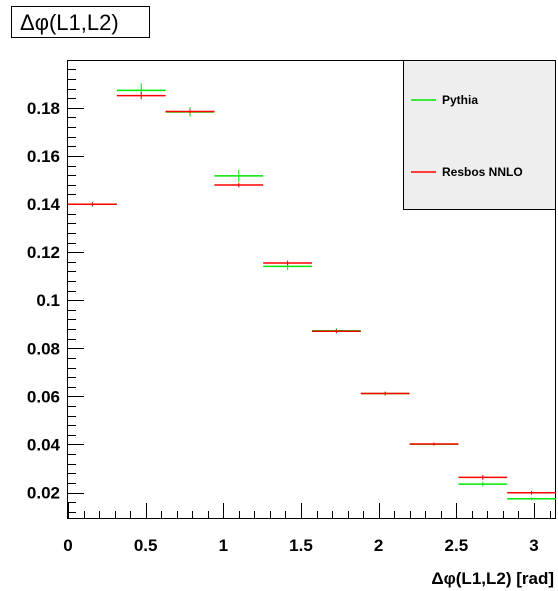  Describe the element at coordinates (43, 348) in the screenshot. I see `y-tick-label: 0.08` at that location.